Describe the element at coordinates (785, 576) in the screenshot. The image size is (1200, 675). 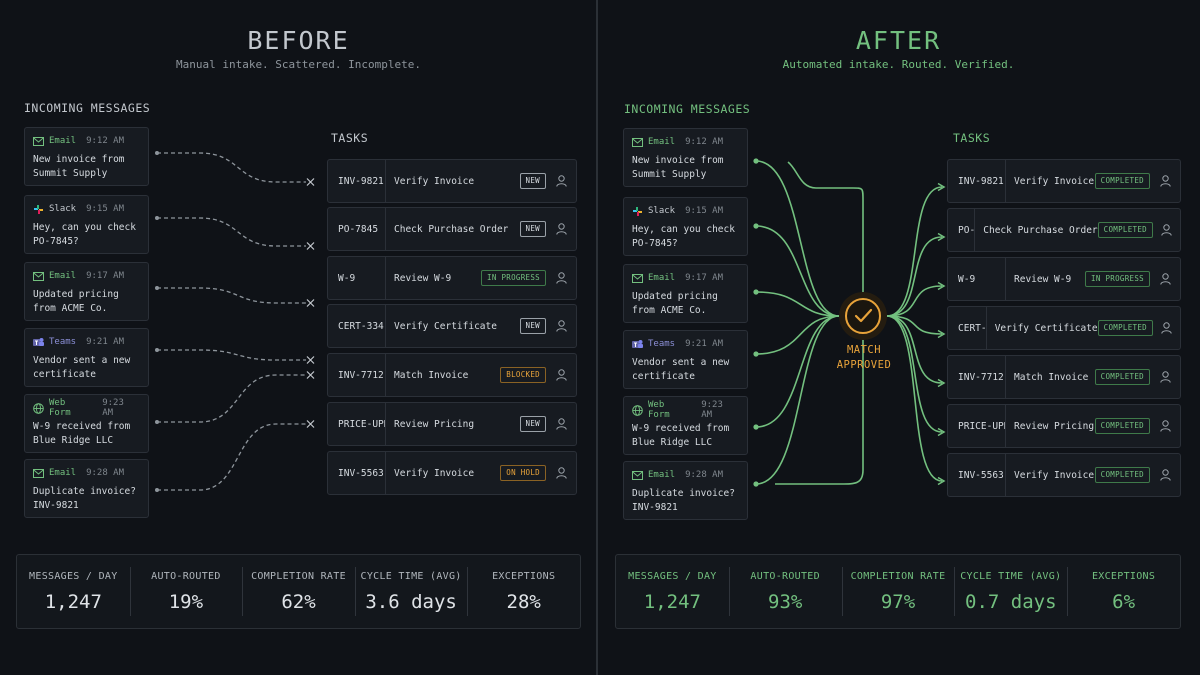
I see `stat-label: AUTO-ROUTED` at that location.